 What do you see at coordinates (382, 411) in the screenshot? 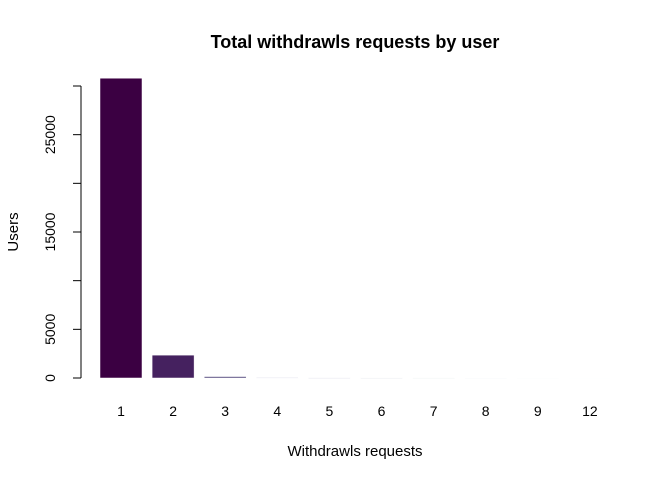
I see `x-tick-label: 6` at bounding box center [382, 411].